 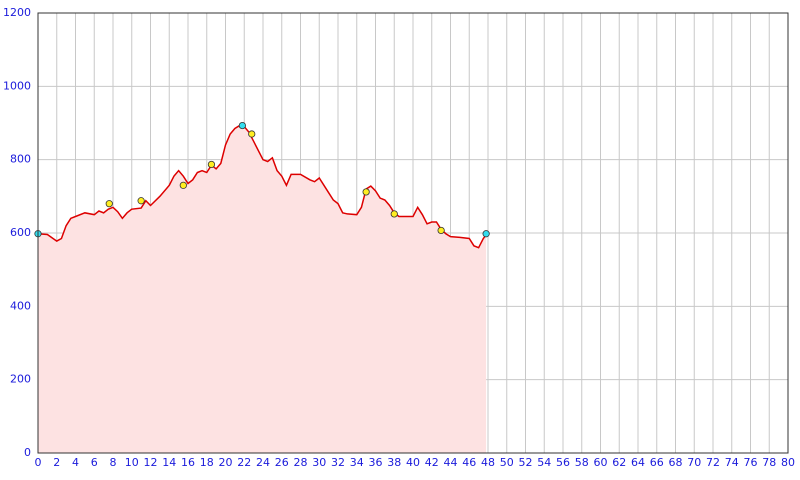 I want to click on x-tick-label: 2, so click(x=56, y=462).